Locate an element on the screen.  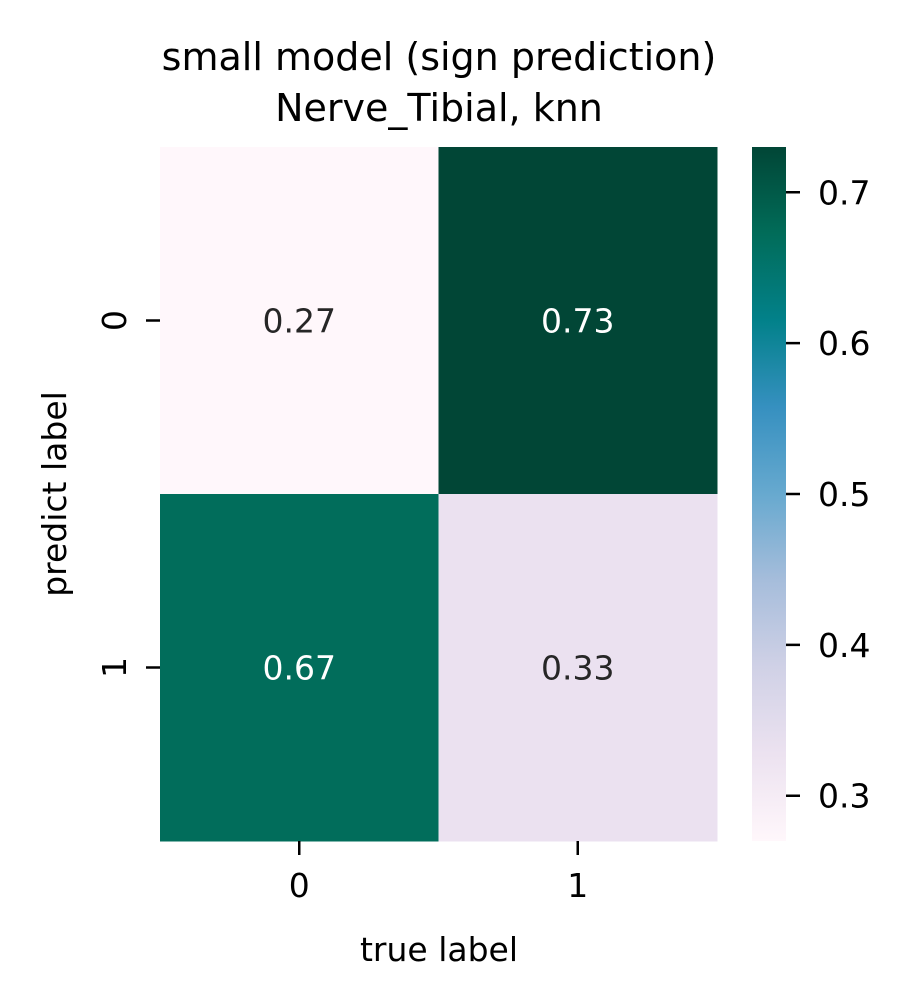
colorbar-tick-label: 0.4 is located at coordinates (844, 645).